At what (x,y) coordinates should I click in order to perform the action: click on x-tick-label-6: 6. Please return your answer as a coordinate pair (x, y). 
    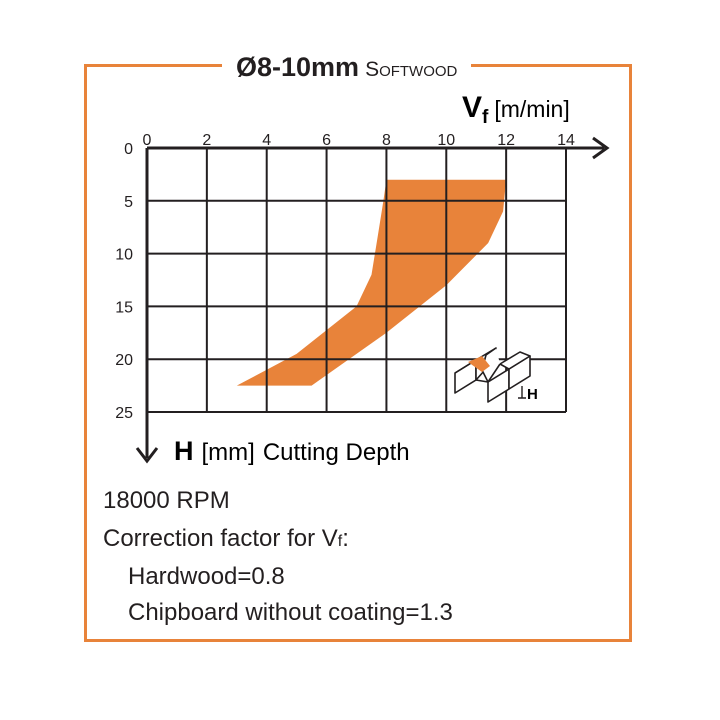
    Looking at the image, I should click on (326, 140).